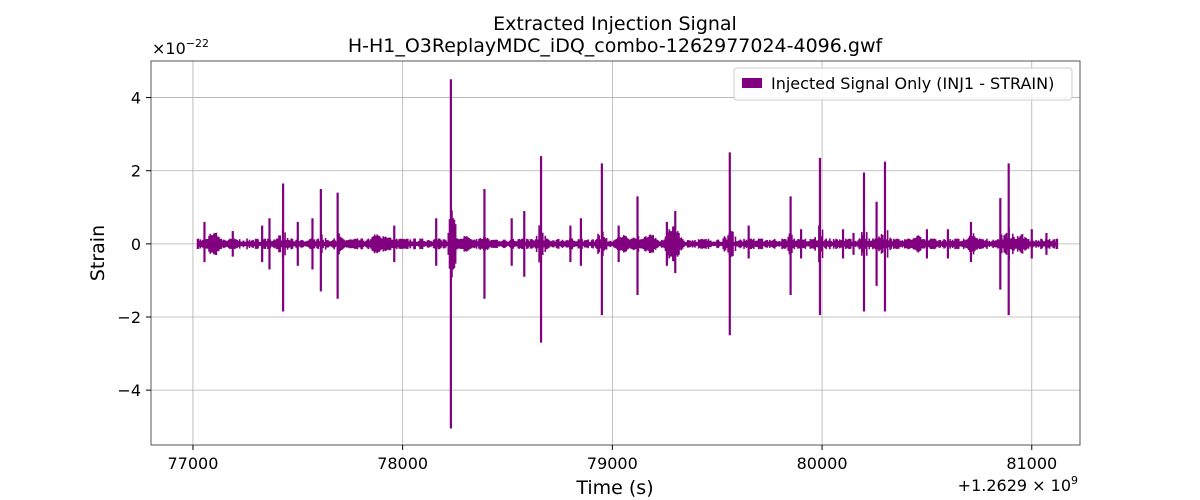 This screenshot has height=500, width=1200. I want to click on legend-swatch, so click(752, 83).